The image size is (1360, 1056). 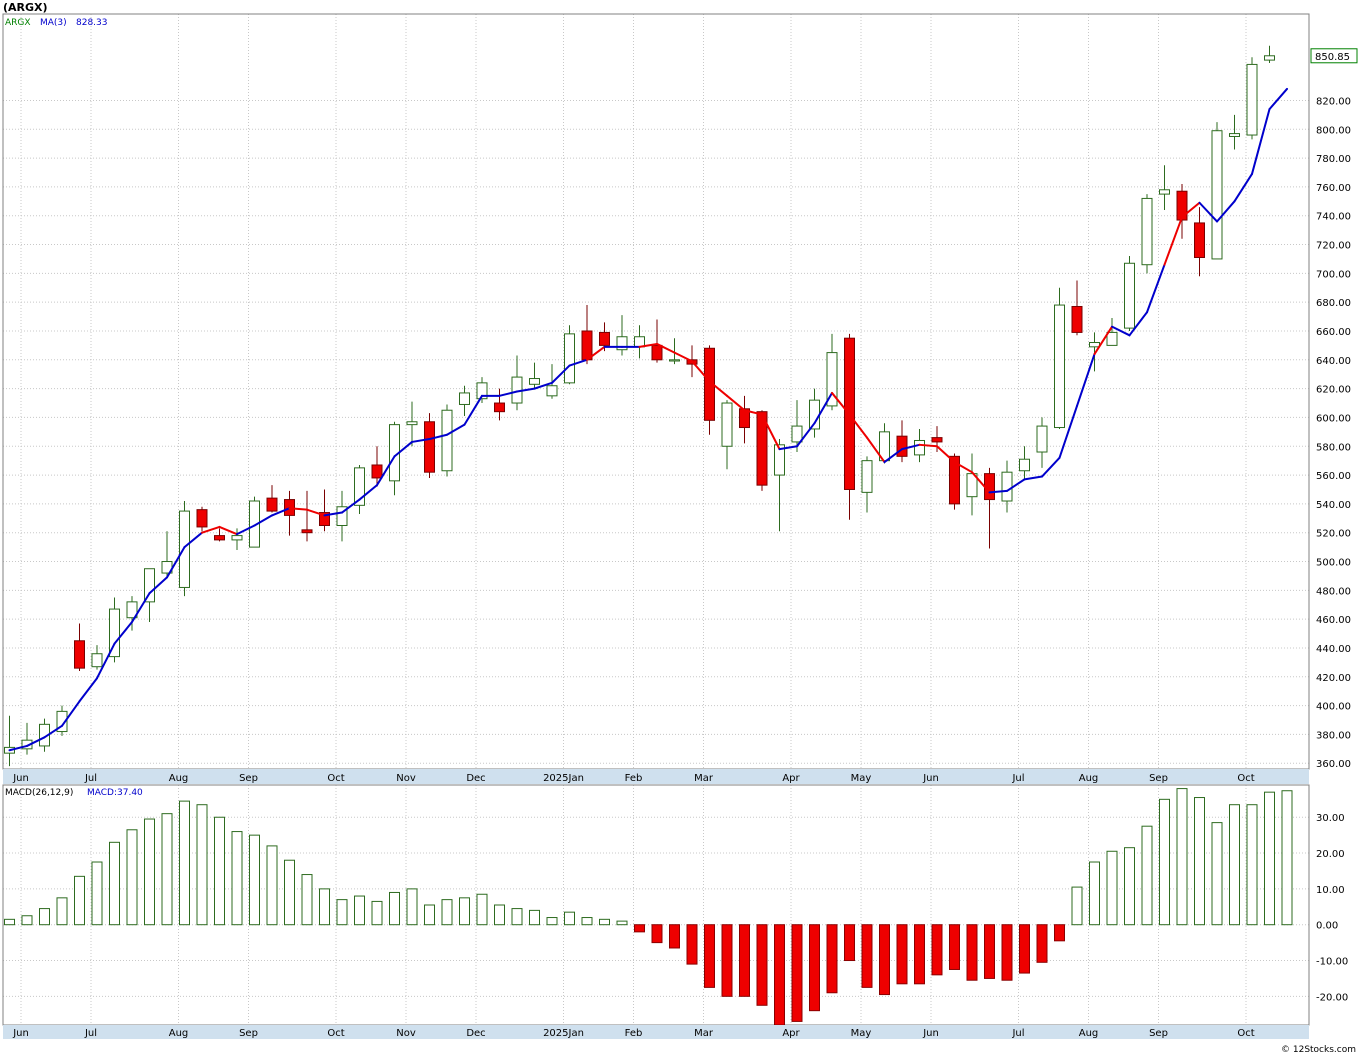 I want to click on price-x-tick: Jun, so click(x=930, y=778).